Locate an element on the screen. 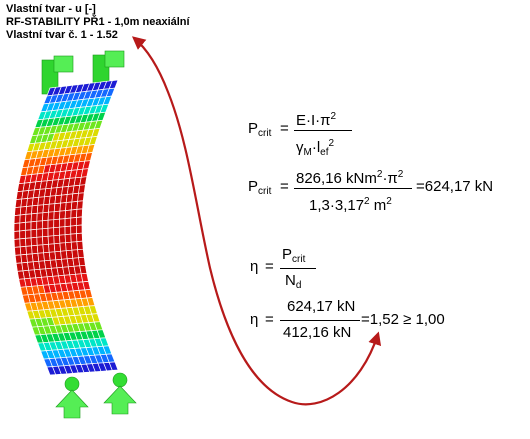  pcrit-numeric-fraction-bar is located at coordinates (353, 188).